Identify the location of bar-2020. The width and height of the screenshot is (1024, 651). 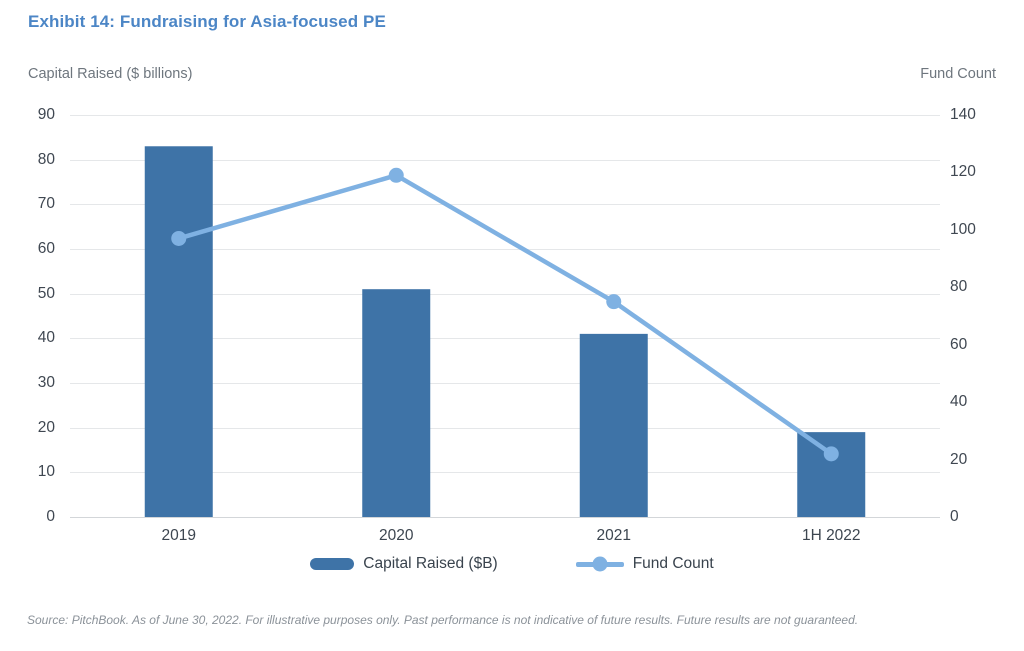
(396, 403).